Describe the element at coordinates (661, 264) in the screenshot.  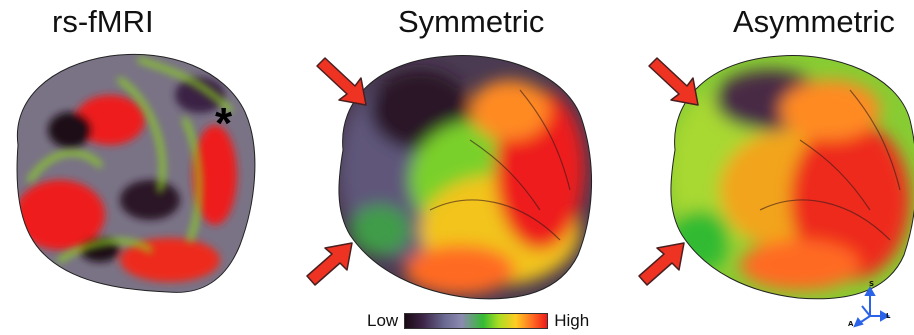
I see `arrow-asymmetric-bottom` at that location.